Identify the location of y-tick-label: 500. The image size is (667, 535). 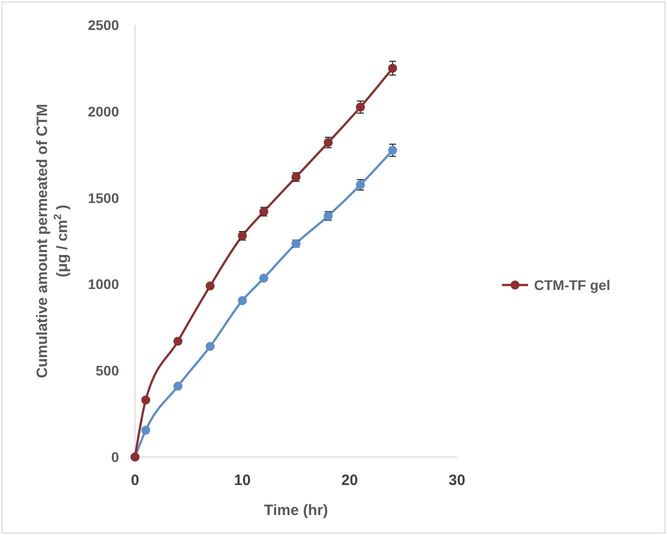
(108, 370).